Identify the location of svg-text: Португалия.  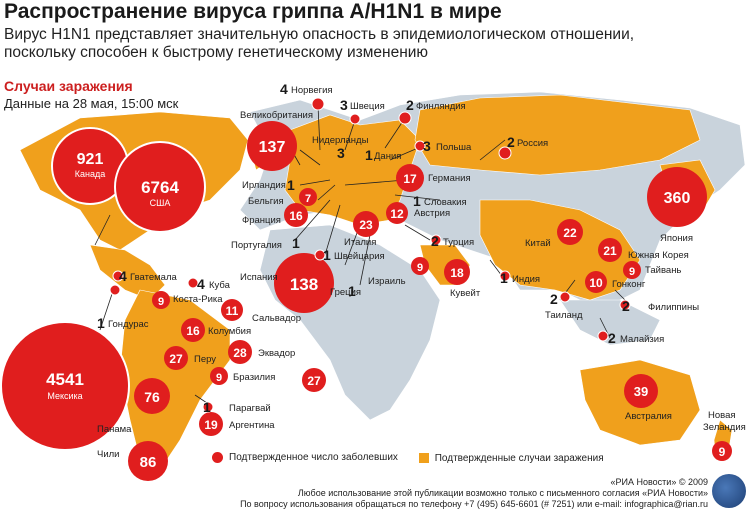
(256, 245).